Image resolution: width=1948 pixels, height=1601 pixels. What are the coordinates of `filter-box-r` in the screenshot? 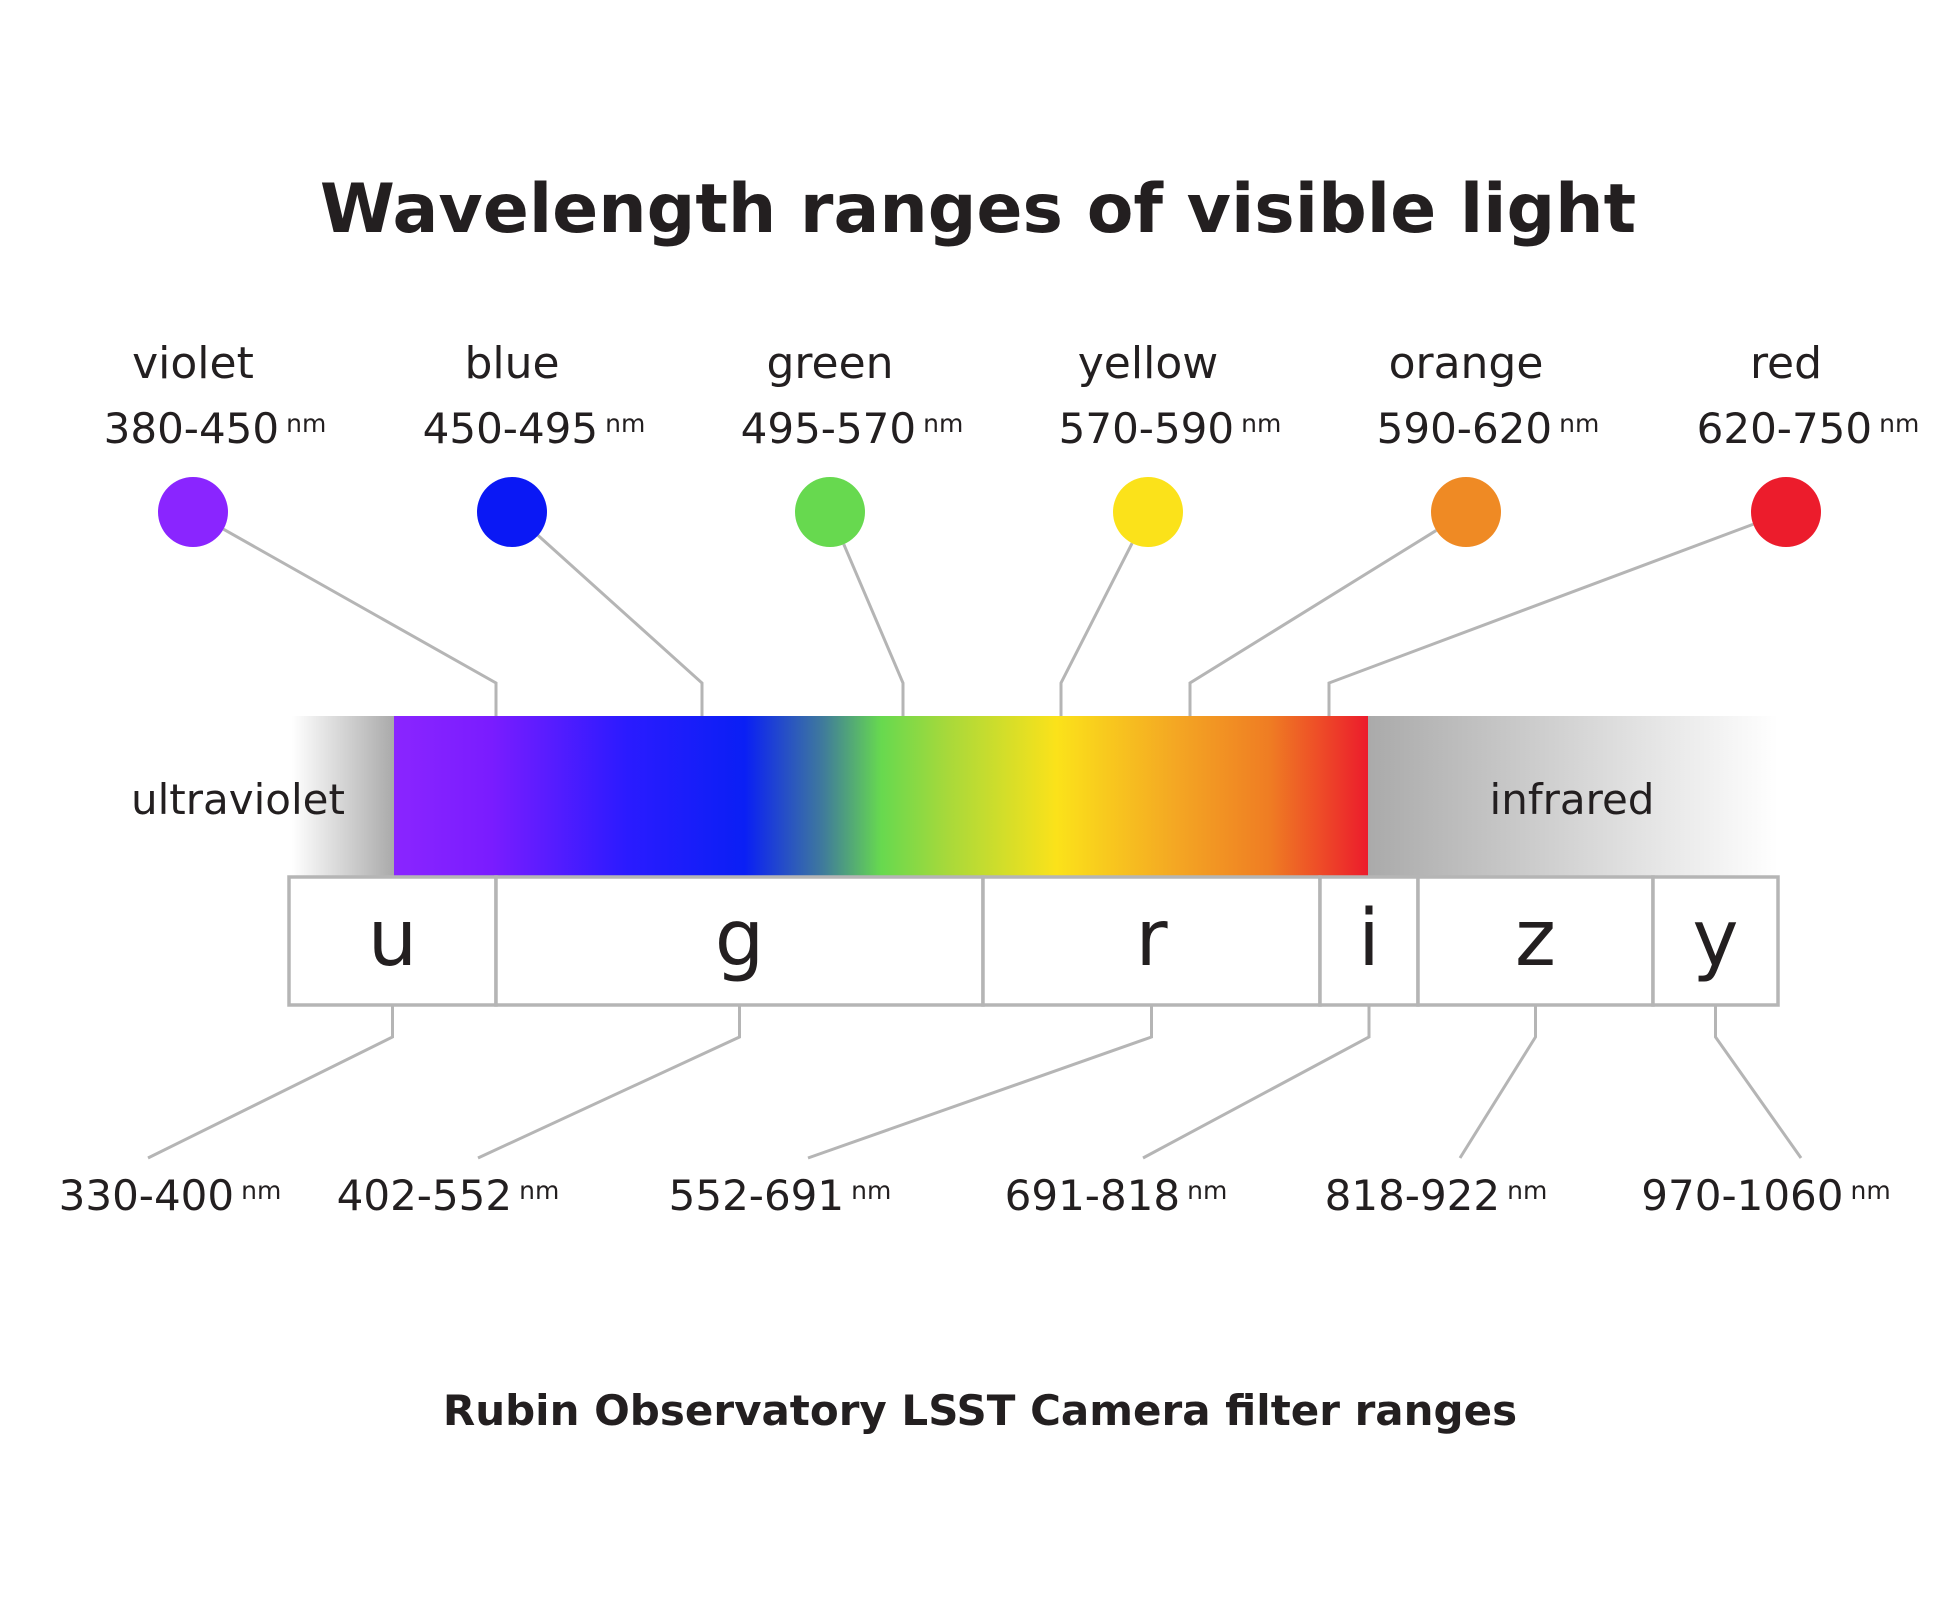 It's located at (1151, 941).